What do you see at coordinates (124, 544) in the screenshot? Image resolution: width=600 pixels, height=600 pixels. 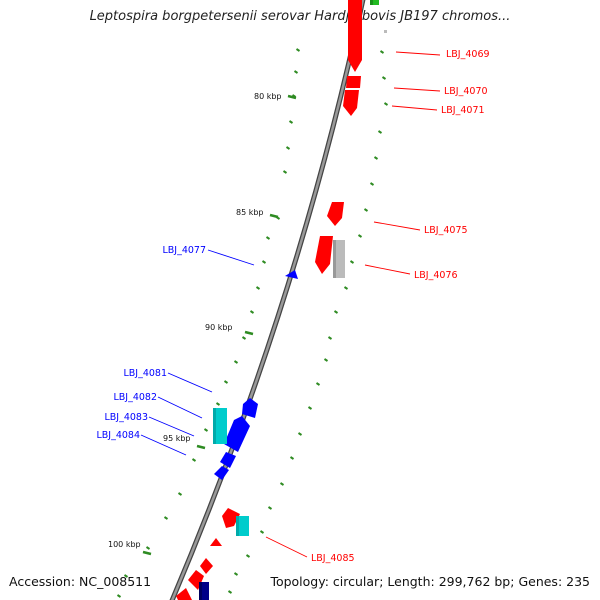 I see `scale-label: 100 kbp` at bounding box center [124, 544].